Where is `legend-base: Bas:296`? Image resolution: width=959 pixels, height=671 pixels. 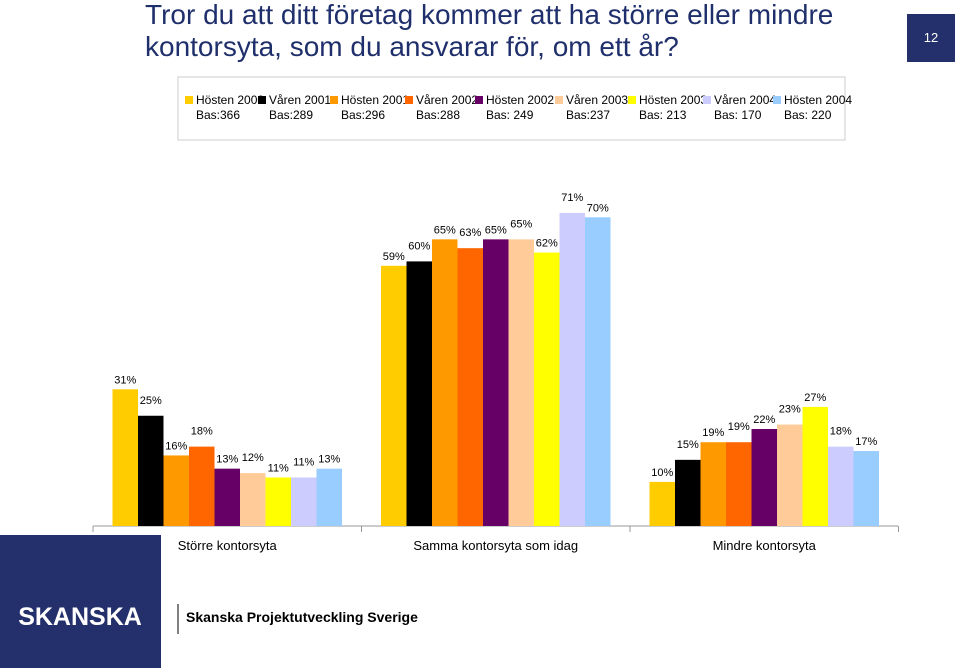 legend-base: Bas:296 is located at coordinates (363, 115).